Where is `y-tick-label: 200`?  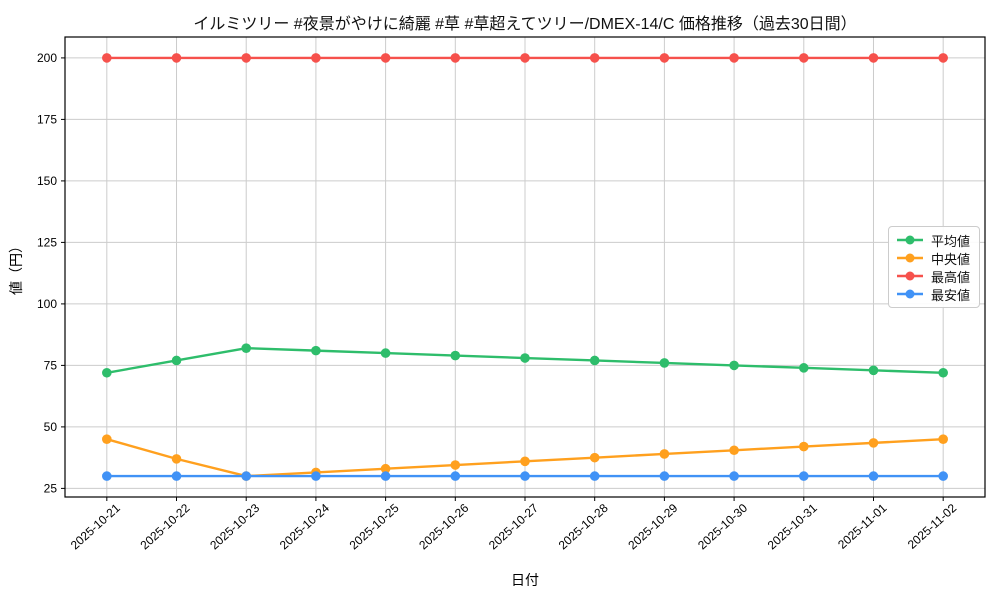
y-tick-label: 200 is located at coordinates (47, 58).